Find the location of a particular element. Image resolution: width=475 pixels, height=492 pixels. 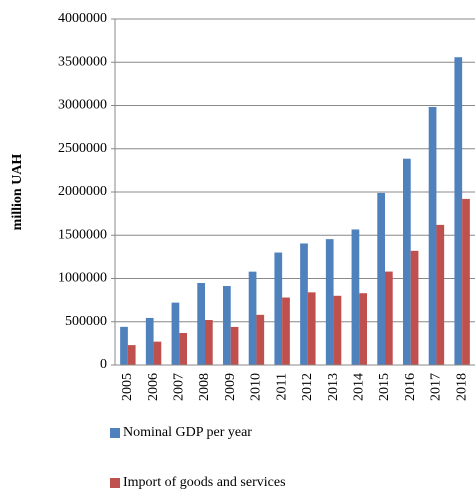

y-axis-label: million UAH is located at coordinates (17, 192).